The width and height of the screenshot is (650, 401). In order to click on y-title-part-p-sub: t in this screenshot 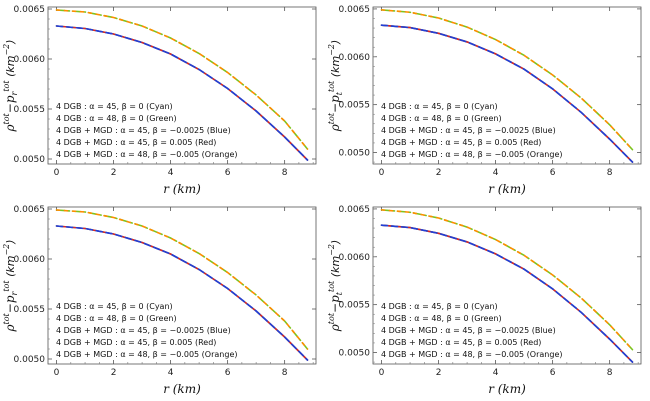, I will do `click(339, 293)`.